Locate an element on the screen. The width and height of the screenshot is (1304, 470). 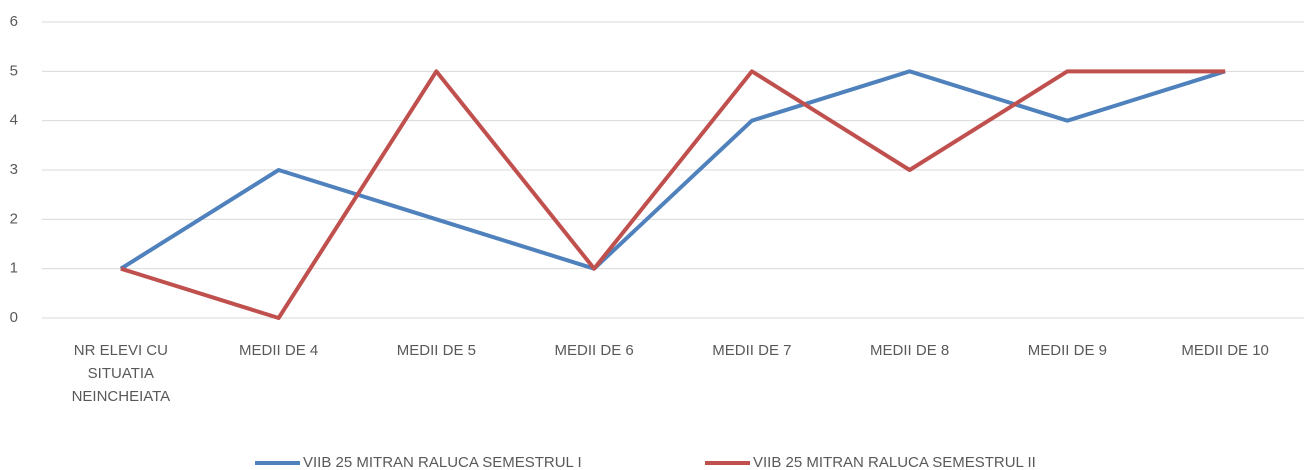
y-tick-label: 2 is located at coordinates (14, 218).